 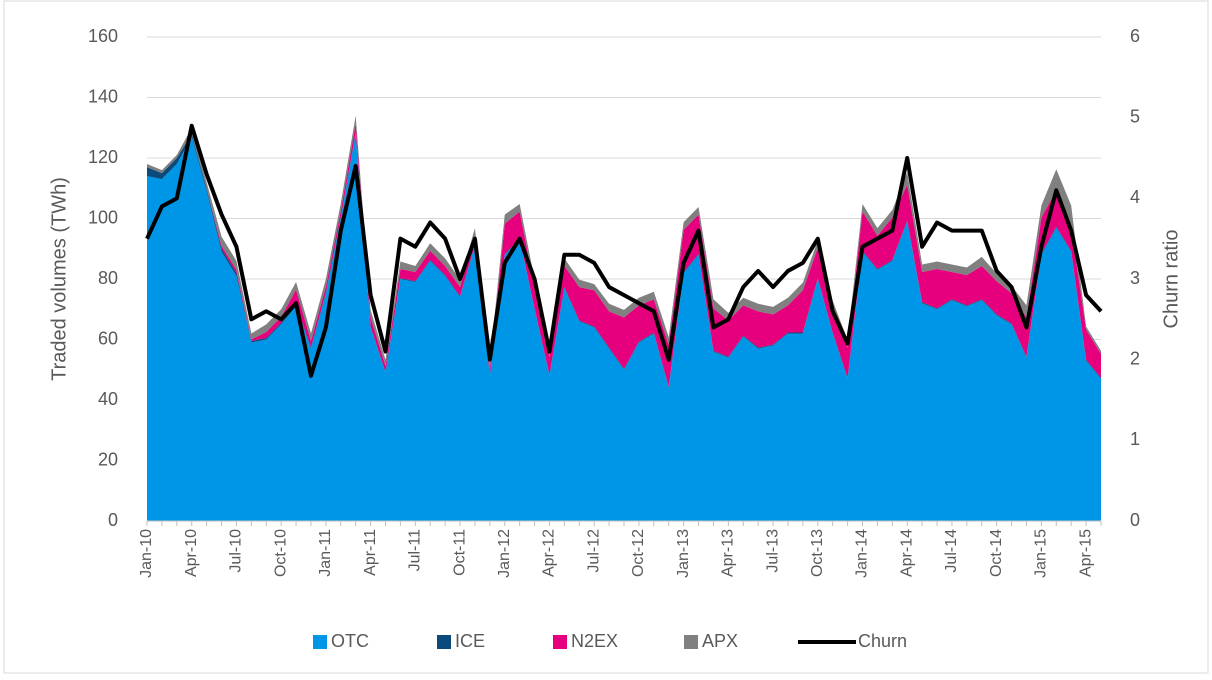 What do you see at coordinates (862, 553) in the screenshot?
I see `x-tick-label: Jan-14` at bounding box center [862, 553].